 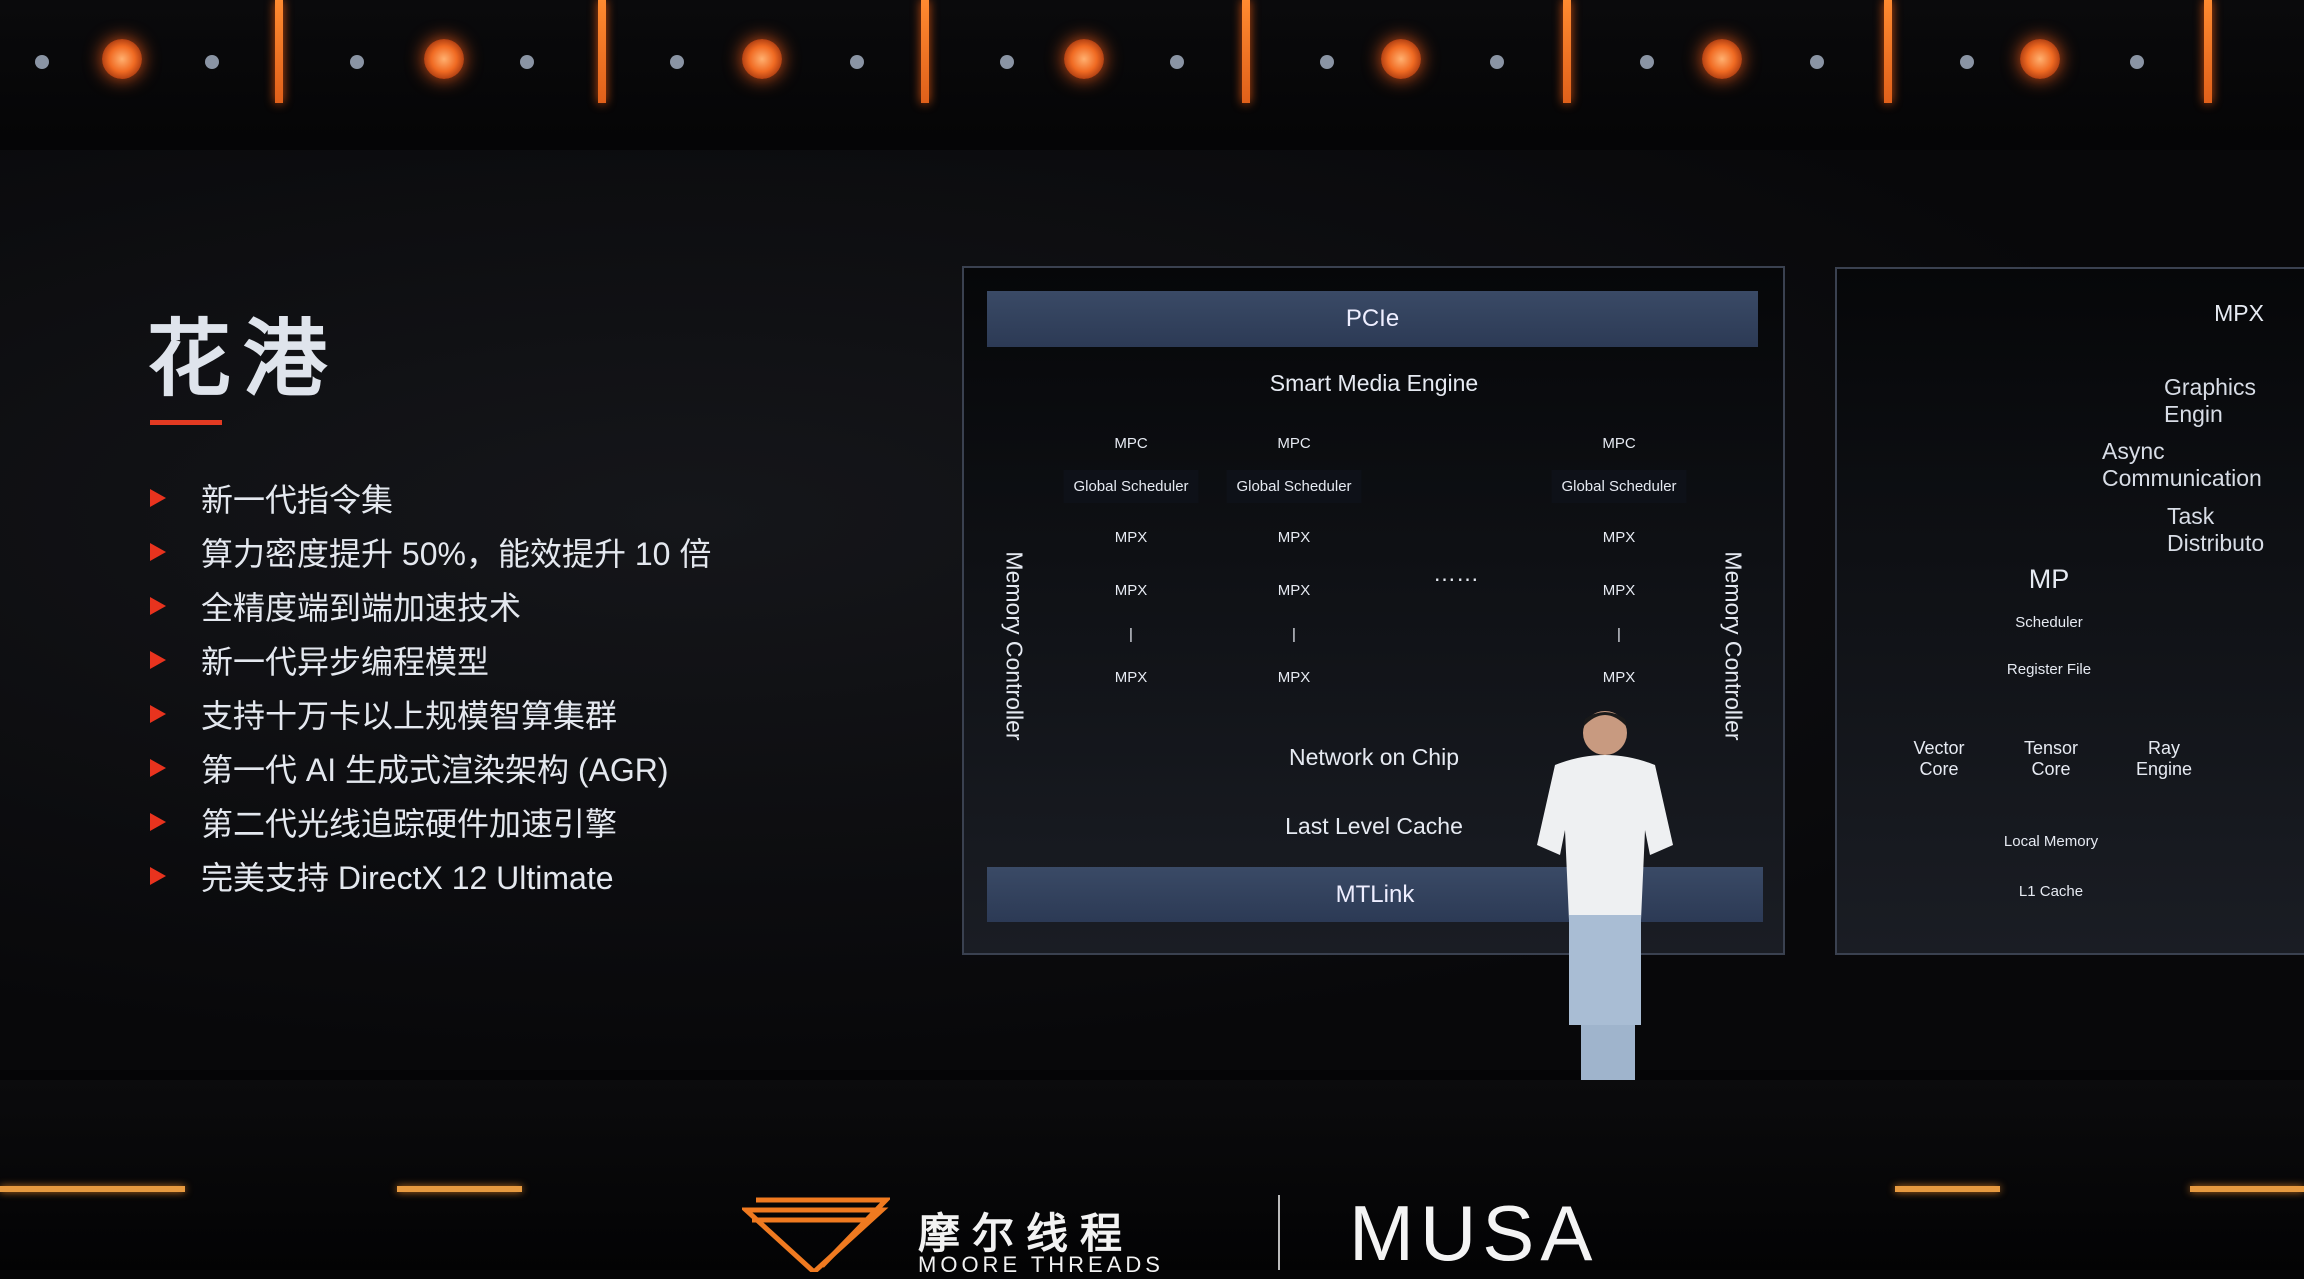 I want to click on tensor-core: Tensor Core, so click(x=2051, y=758).